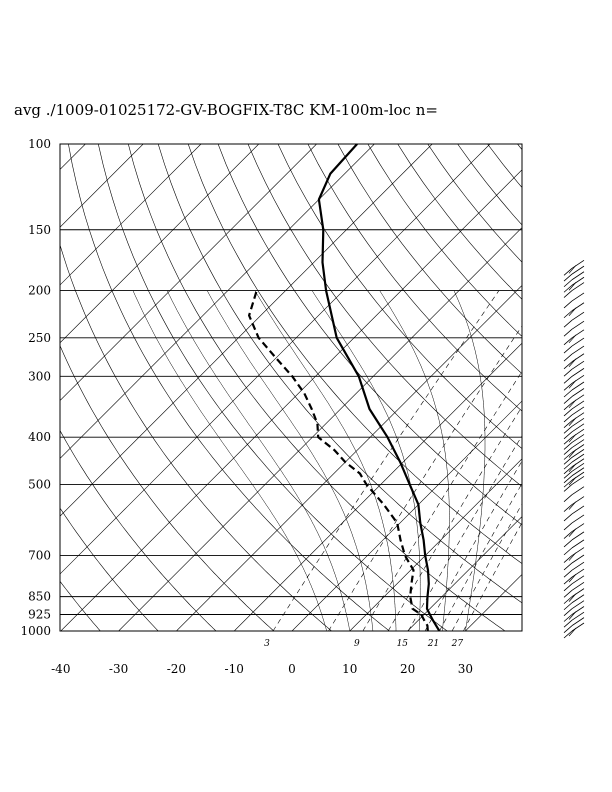 This screenshot has width=612, height=792. Describe the element at coordinates (407, 669) in the screenshot. I see `temperature-tick-label: 20` at that location.